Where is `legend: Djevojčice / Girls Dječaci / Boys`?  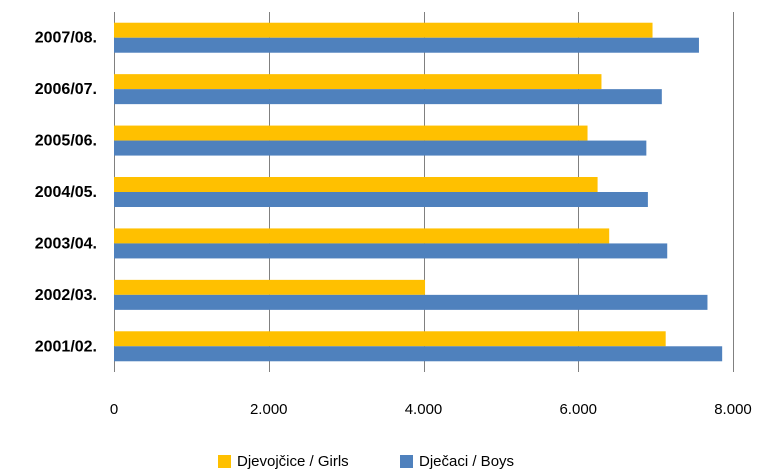 legend: Djevojčice / Girls Dječaci / Boys is located at coordinates (366, 461).